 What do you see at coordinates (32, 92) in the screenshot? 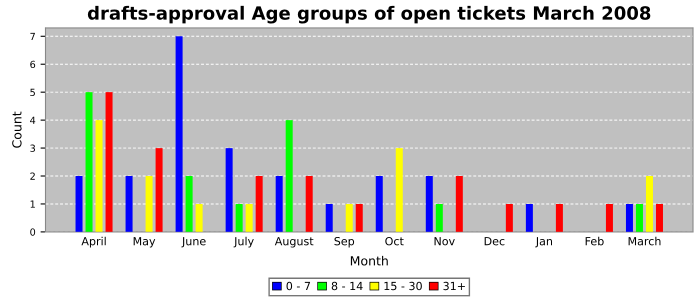
I see `y-tick-label: 5` at bounding box center [32, 92].